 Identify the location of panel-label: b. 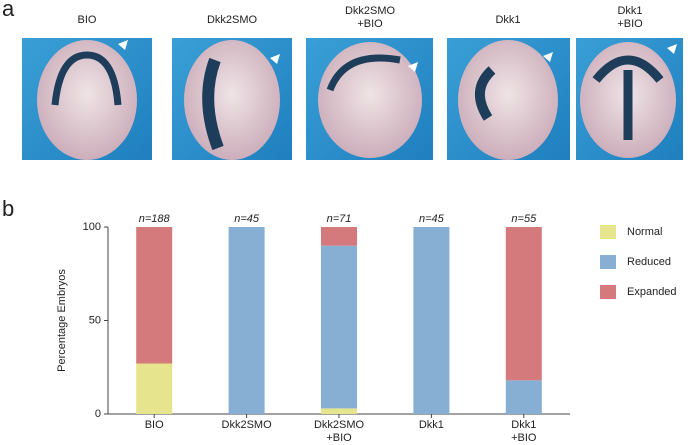
(8, 208).